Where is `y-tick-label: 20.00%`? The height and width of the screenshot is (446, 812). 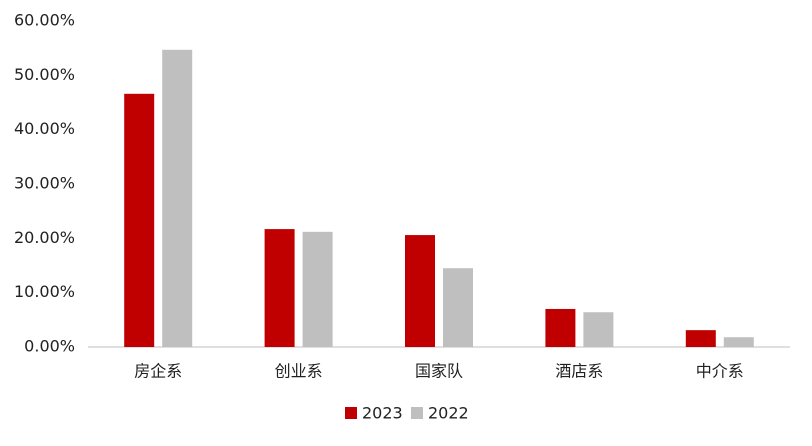 y-tick-label: 20.00% is located at coordinates (44, 237).